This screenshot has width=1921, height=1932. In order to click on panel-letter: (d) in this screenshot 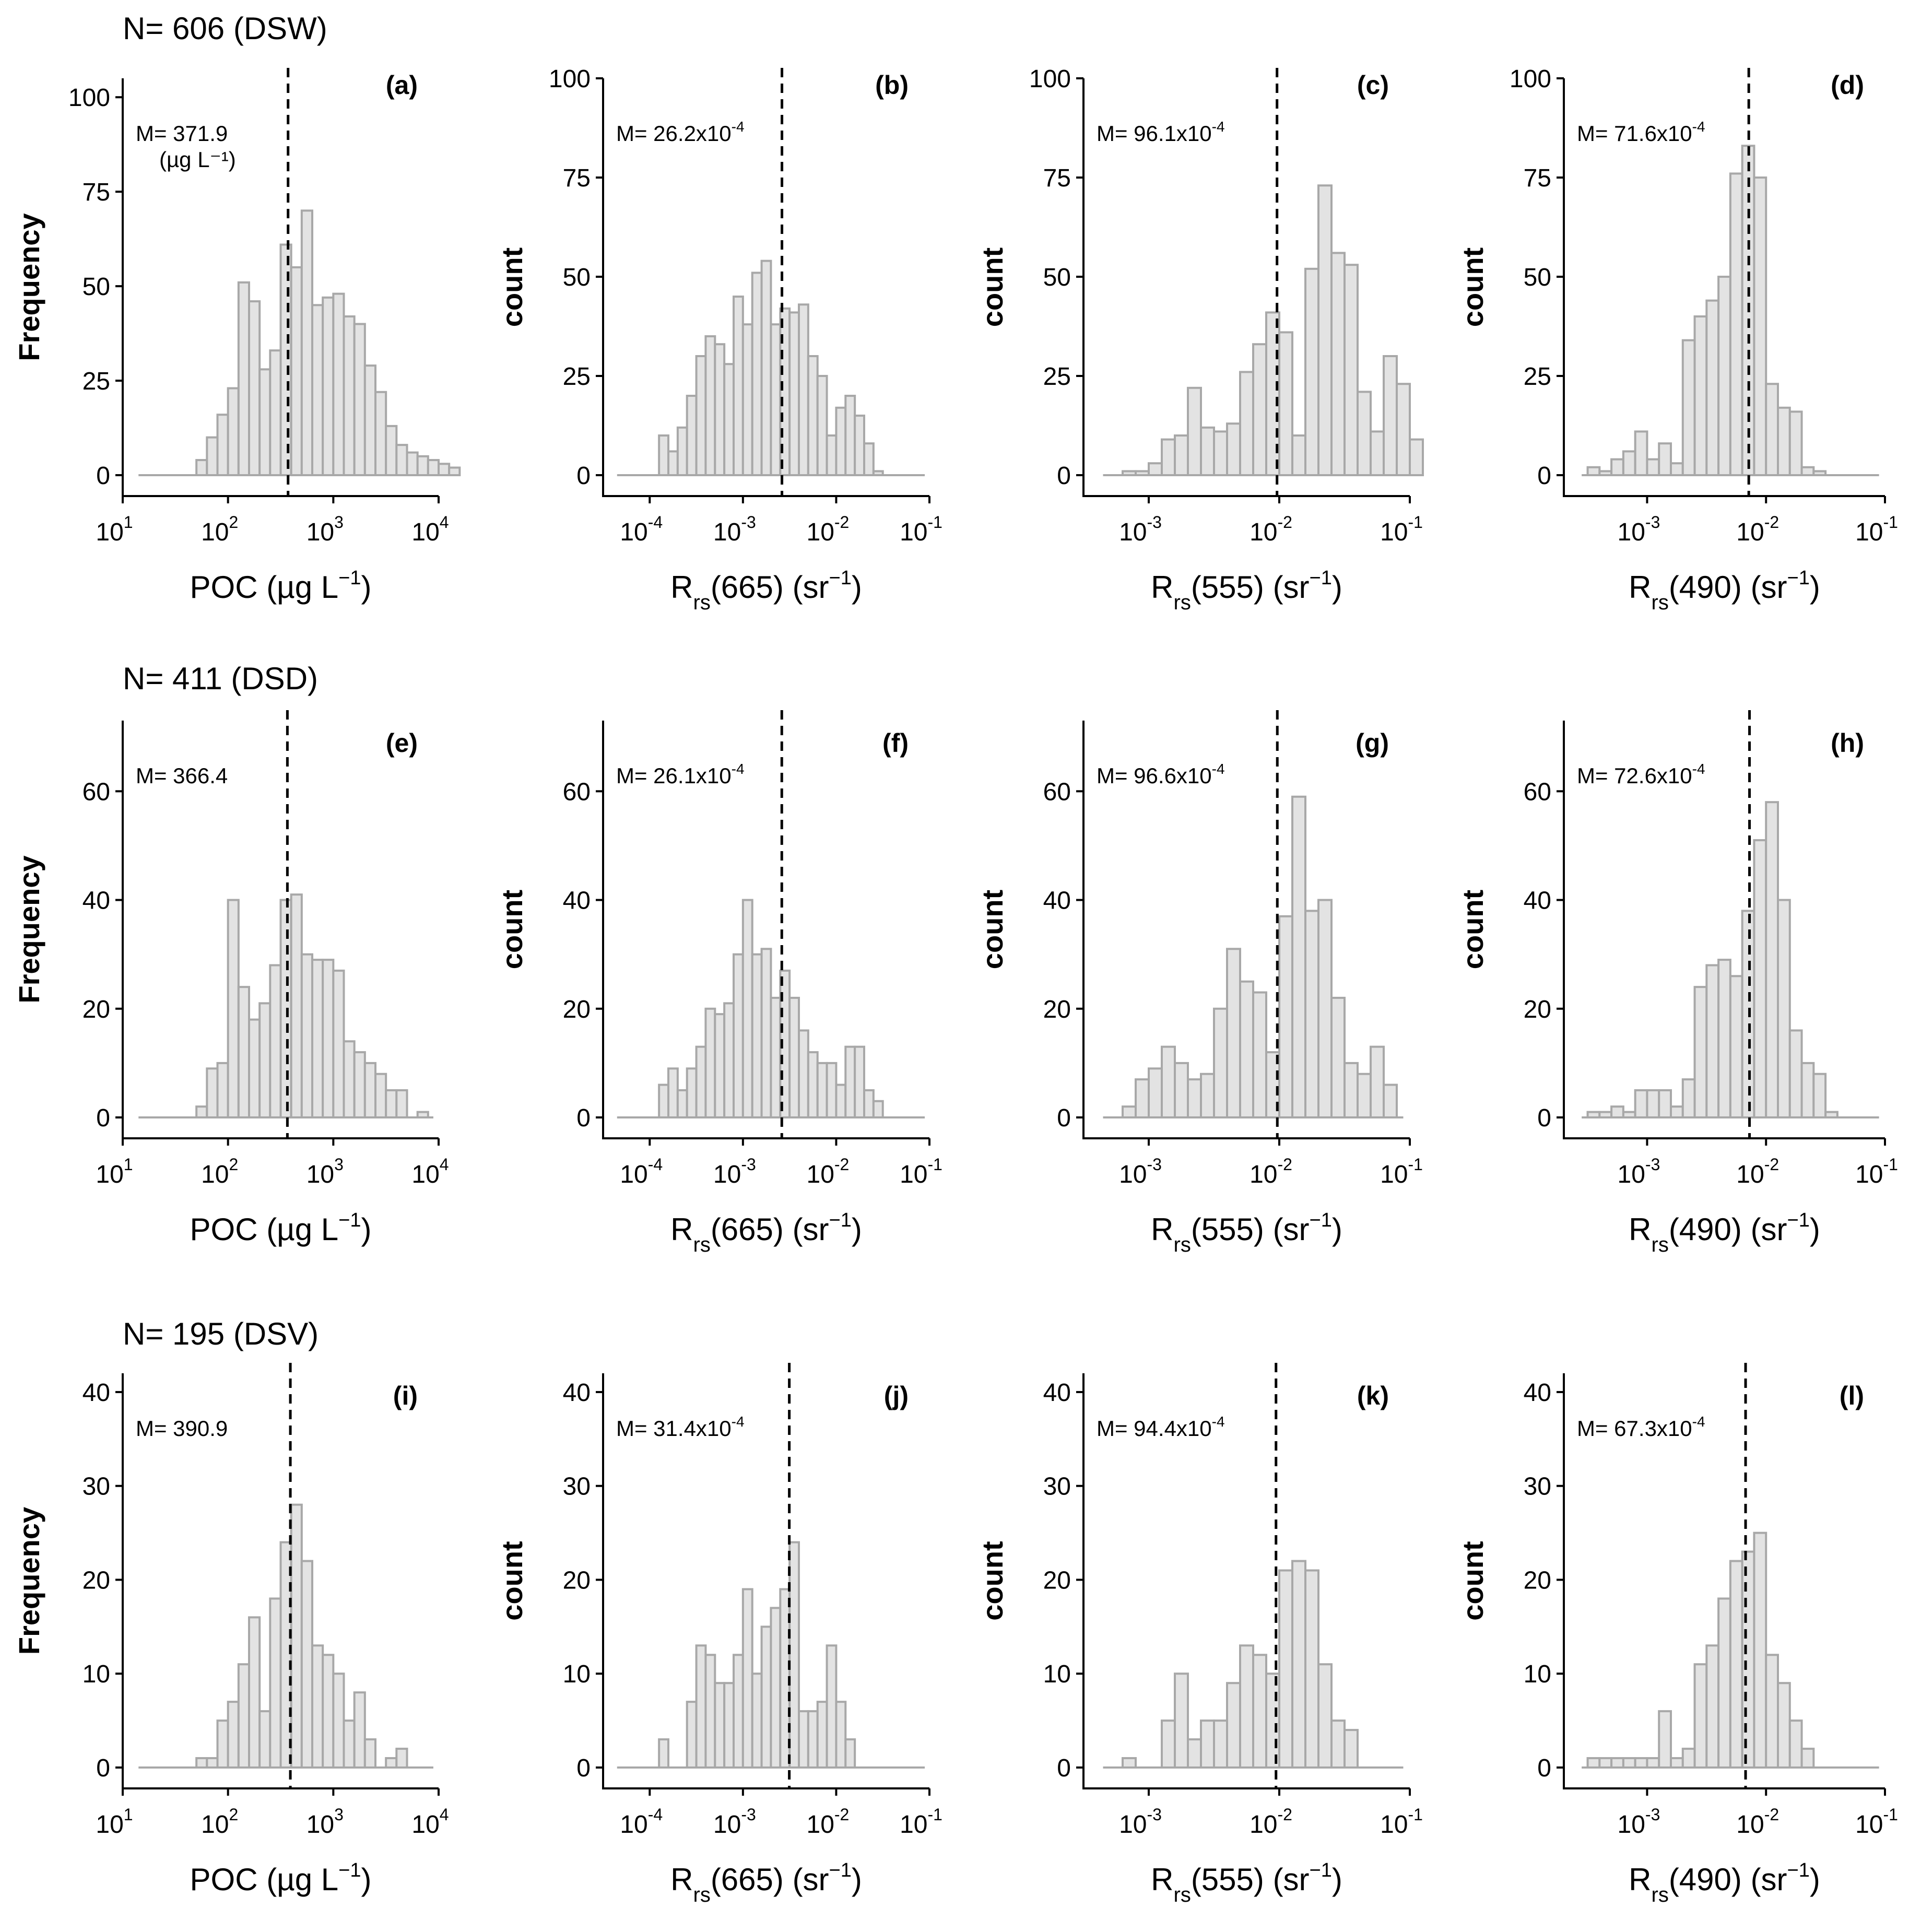, I will do `click(1847, 85)`.